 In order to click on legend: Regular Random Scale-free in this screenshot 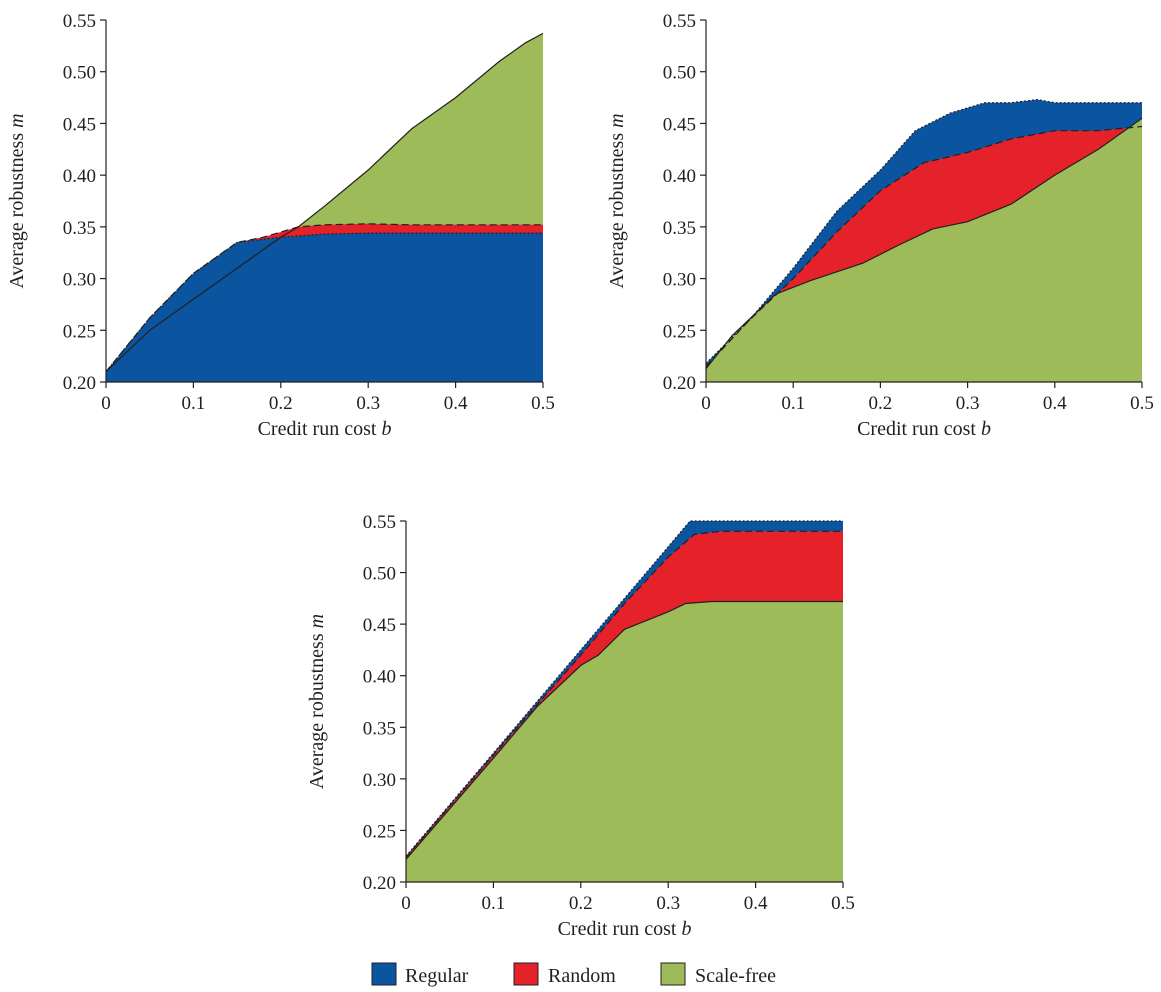, I will do `click(573, 974)`.